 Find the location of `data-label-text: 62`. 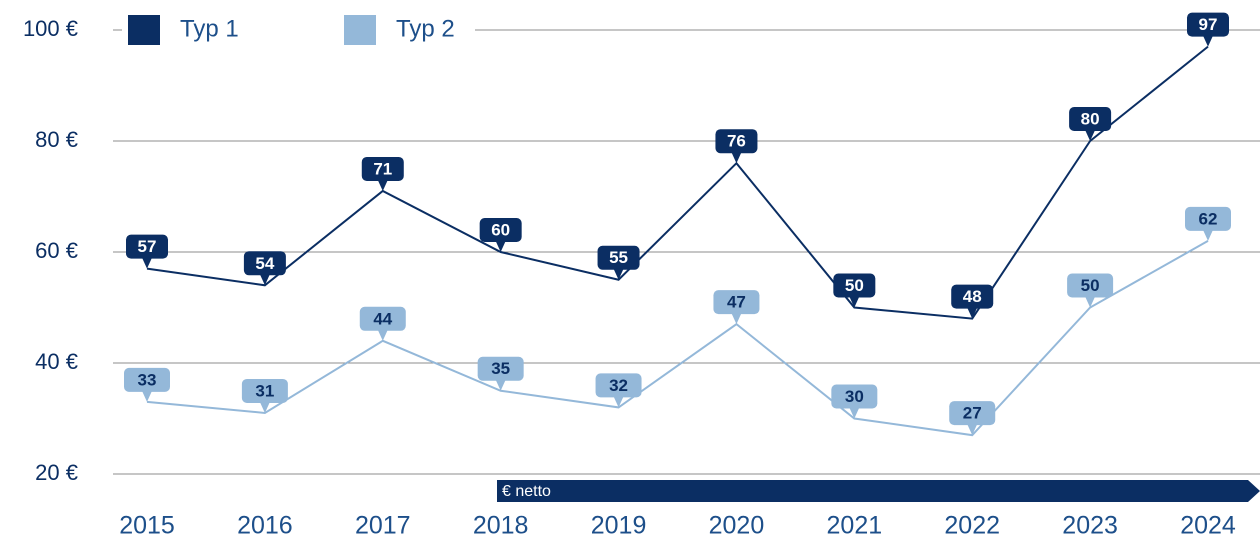

data-label-text: 62 is located at coordinates (1208, 218).